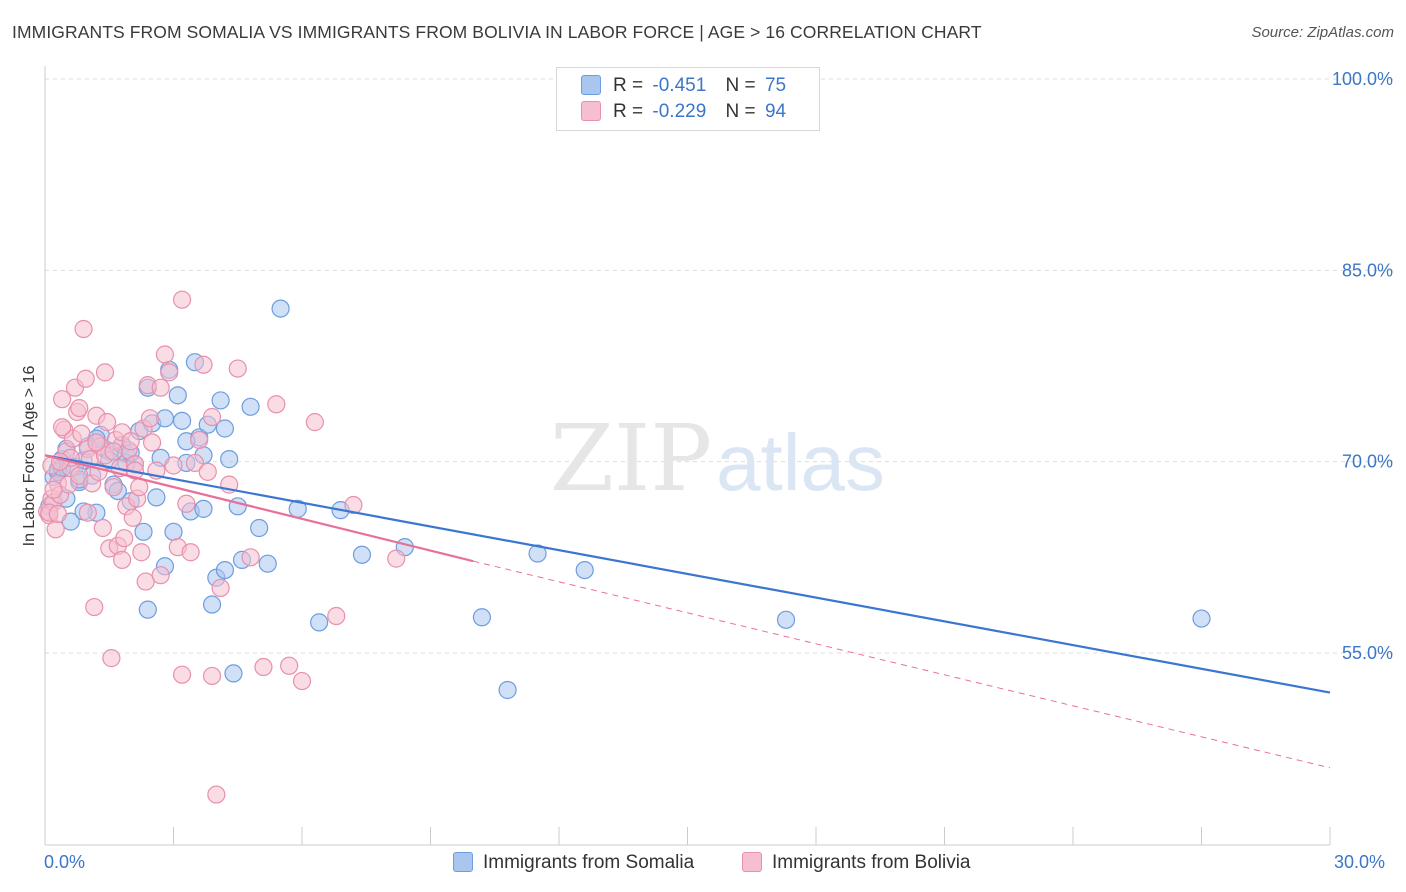  Describe the element at coordinates (1367, 462) in the screenshot. I see `y-tick-label: 70.0%` at that location.